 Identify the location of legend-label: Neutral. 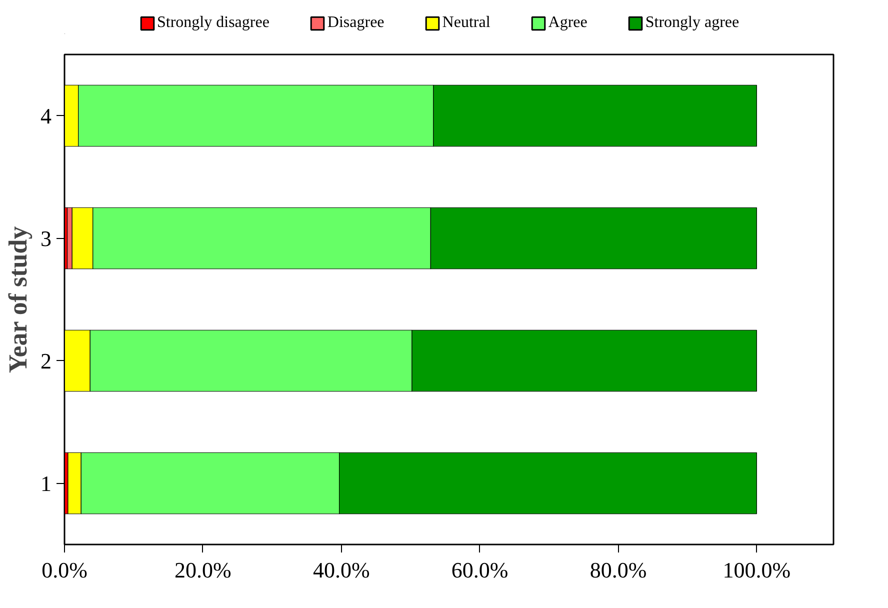
(466, 23).